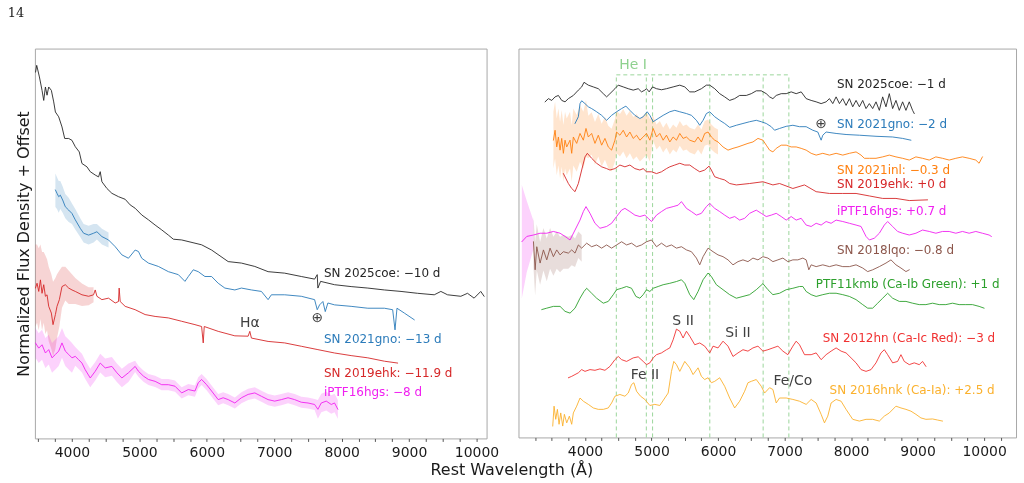  I want to click on series-label: SN 2018lqo: −0.8 d, so click(895, 250).